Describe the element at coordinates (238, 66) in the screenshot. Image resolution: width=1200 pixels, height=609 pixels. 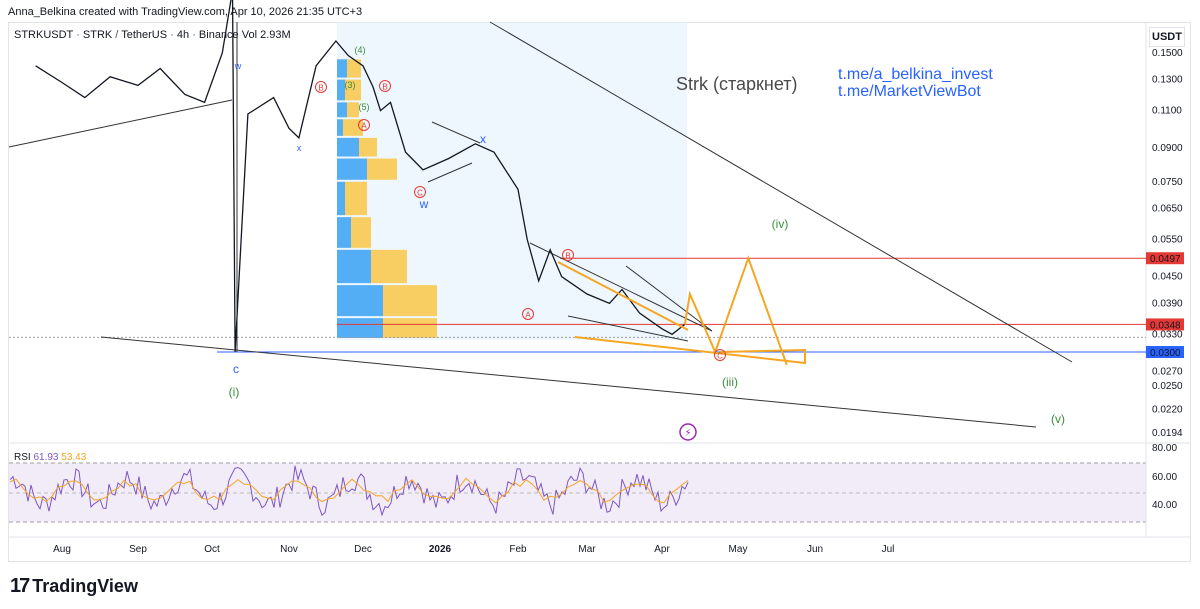
I see `wave-sub-label: w` at that location.